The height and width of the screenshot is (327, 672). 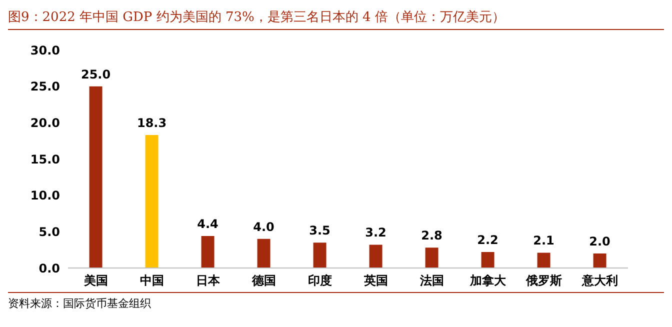 What do you see at coordinates (207, 224) in the screenshot?
I see `data-label: 4.4` at bounding box center [207, 224].